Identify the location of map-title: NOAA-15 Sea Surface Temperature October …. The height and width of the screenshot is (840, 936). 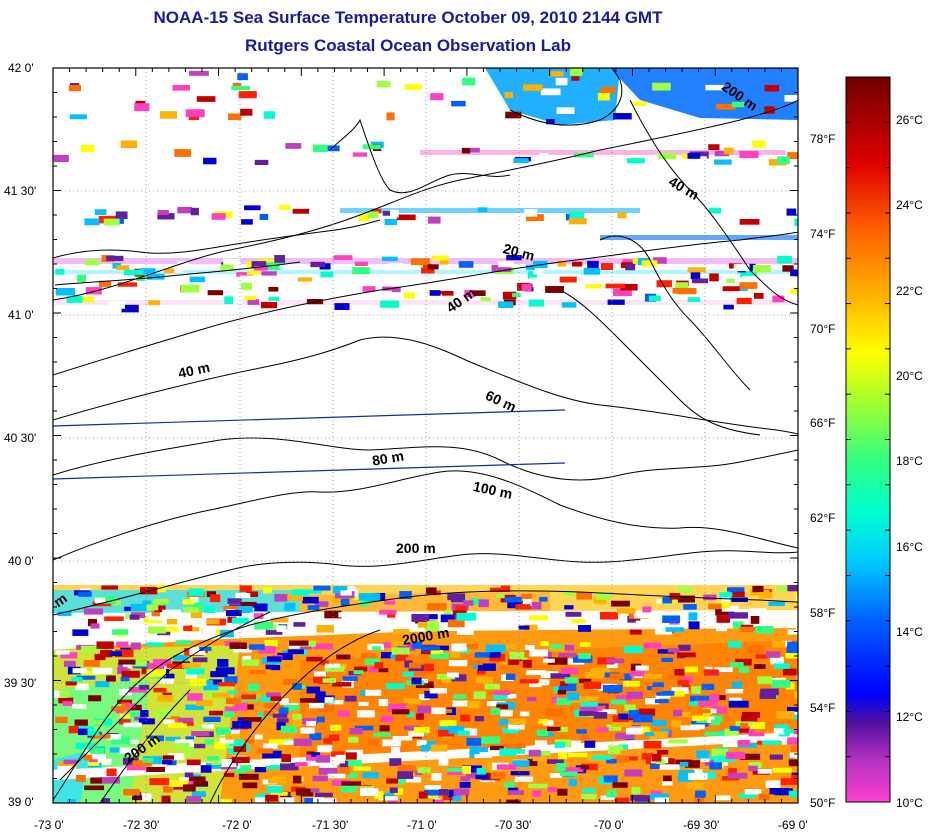
(408, 17).